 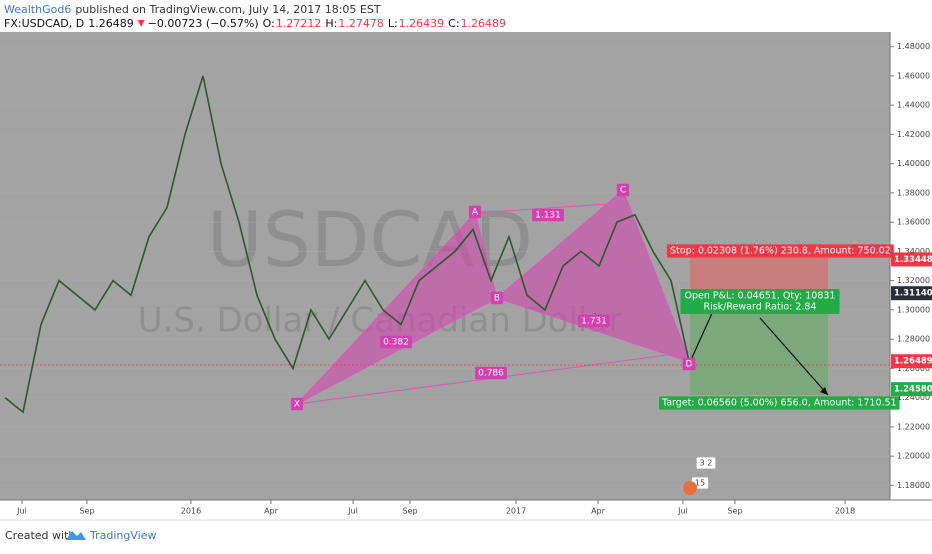 What do you see at coordinates (913, 105) in the screenshot?
I see `price-tick-label: 1.44000` at bounding box center [913, 105].